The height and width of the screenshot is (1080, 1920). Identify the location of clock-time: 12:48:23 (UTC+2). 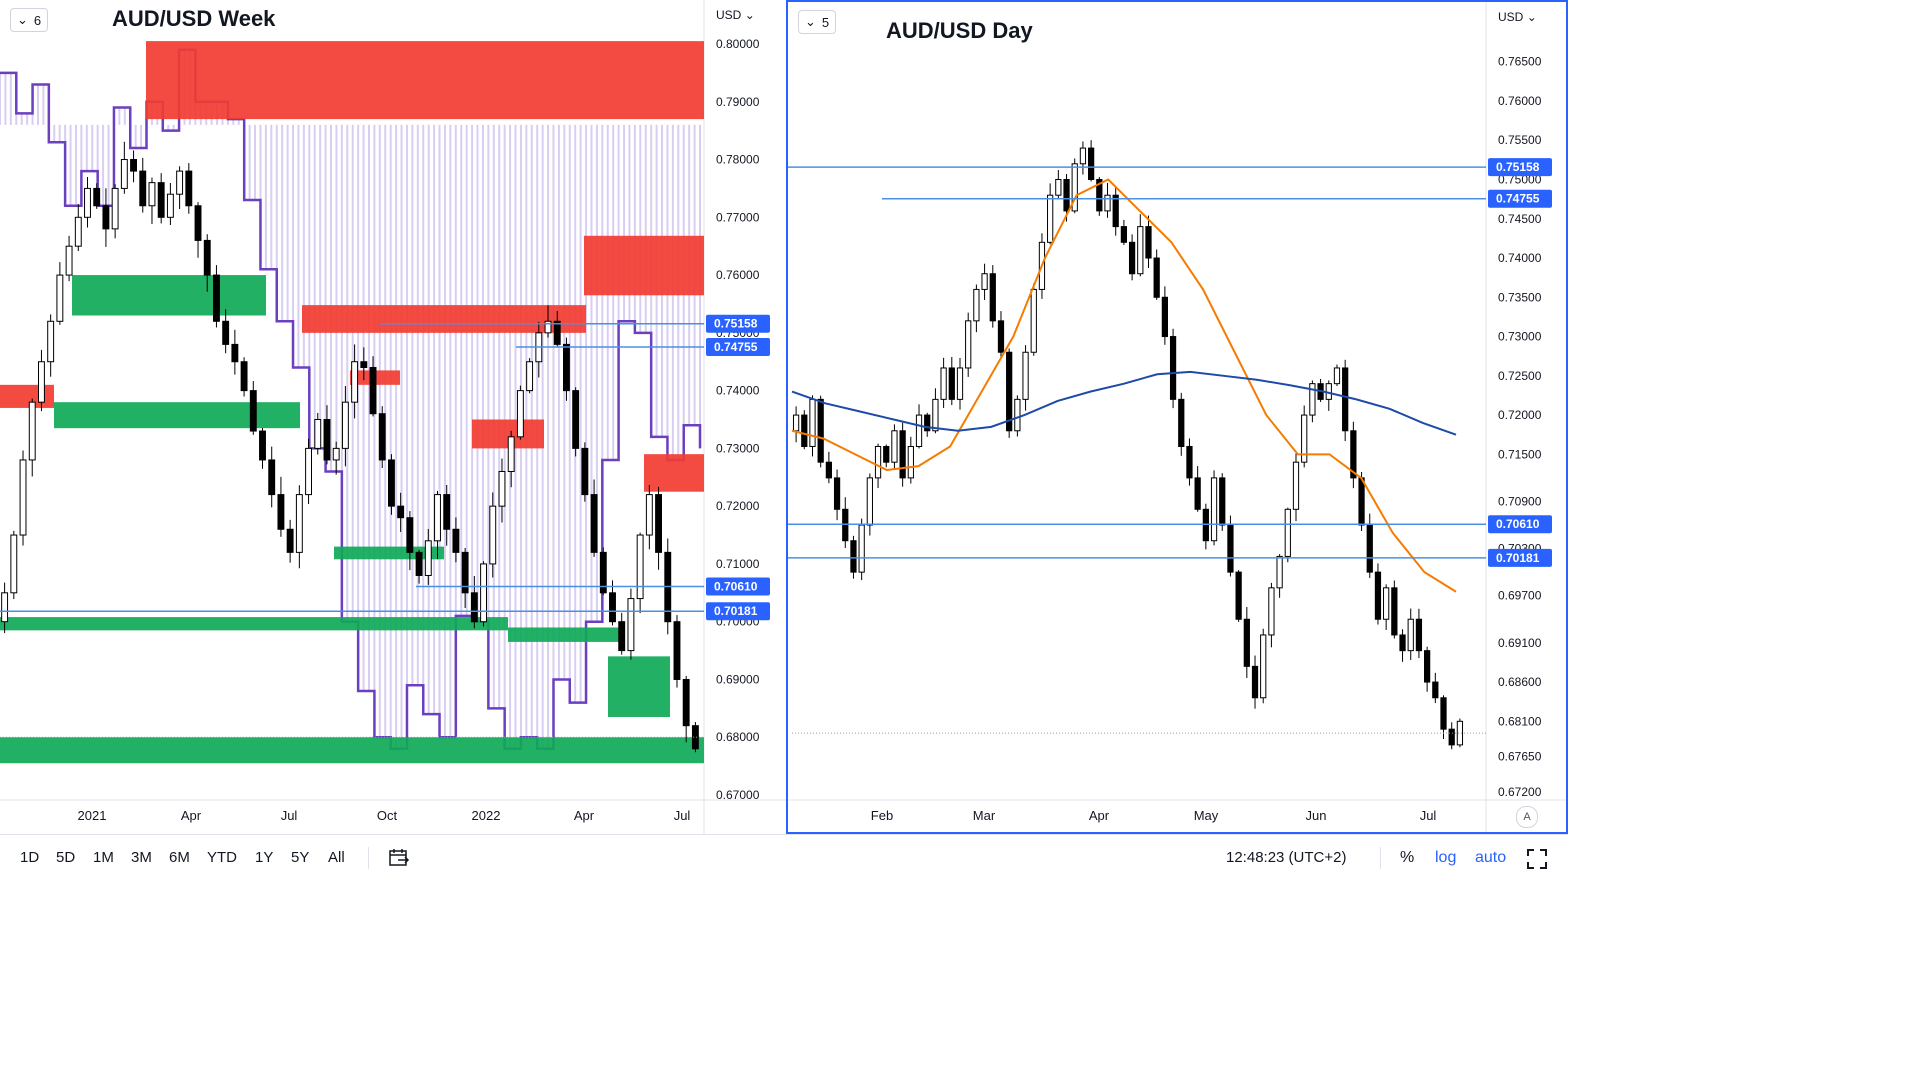
(1286, 857).